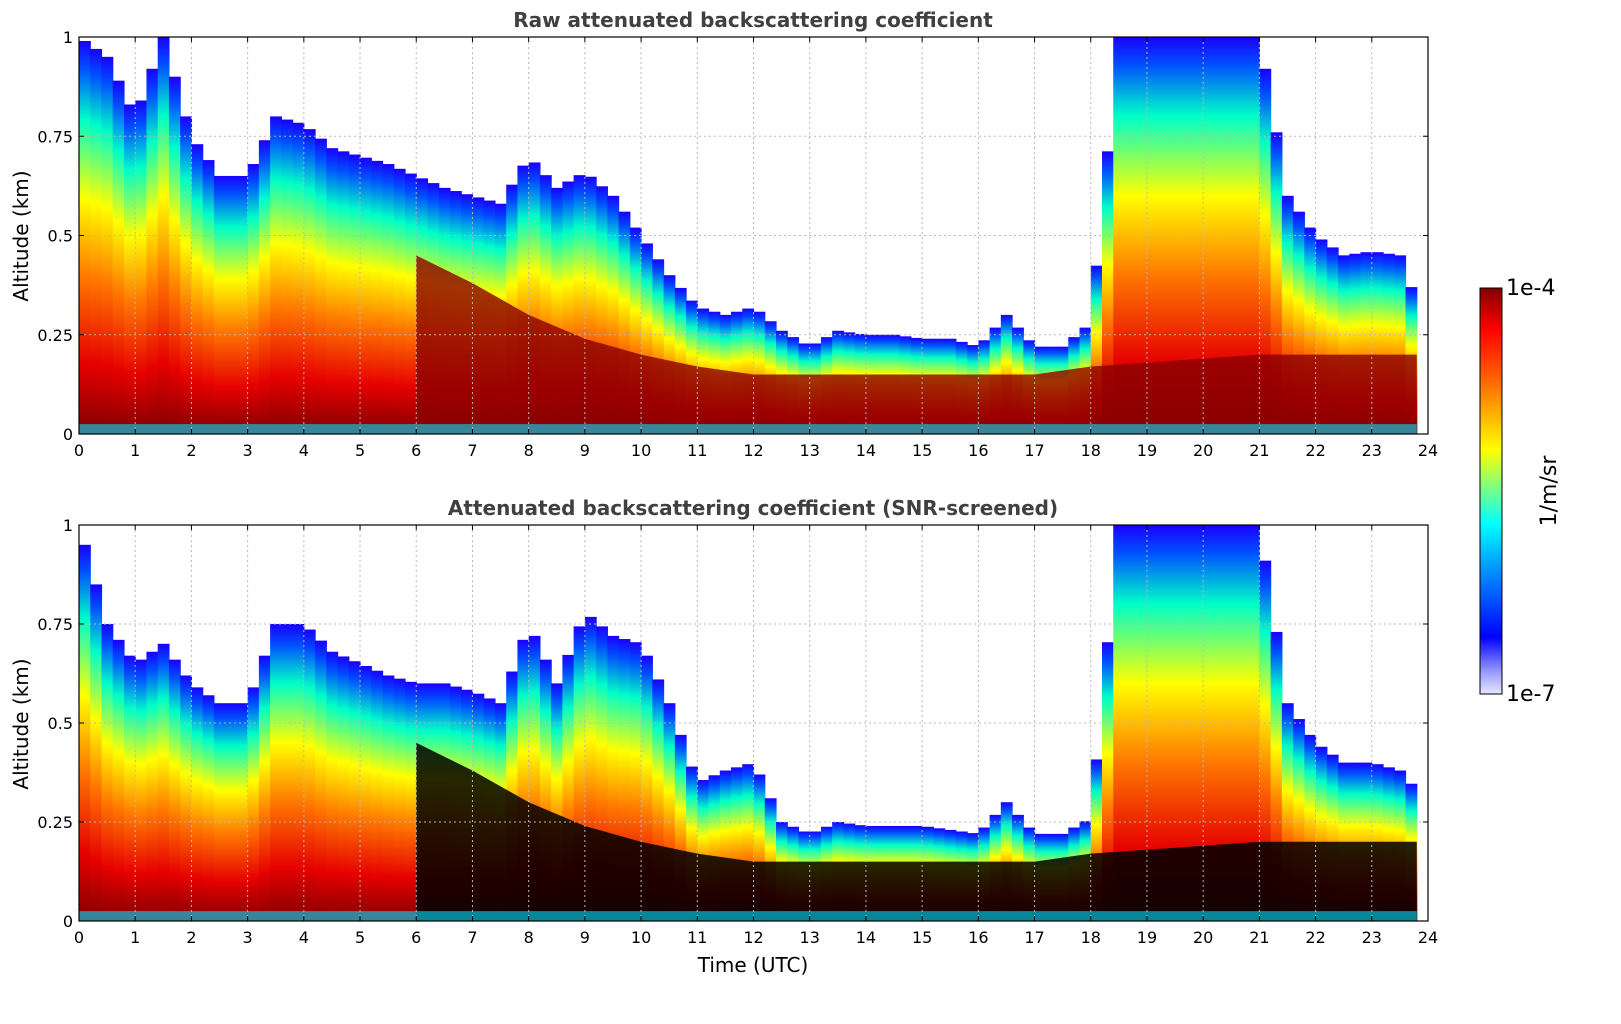 The height and width of the screenshot is (1024, 1621). What do you see at coordinates (416, 450) in the screenshot?
I see `x-tick-label: 6` at bounding box center [416, 450].